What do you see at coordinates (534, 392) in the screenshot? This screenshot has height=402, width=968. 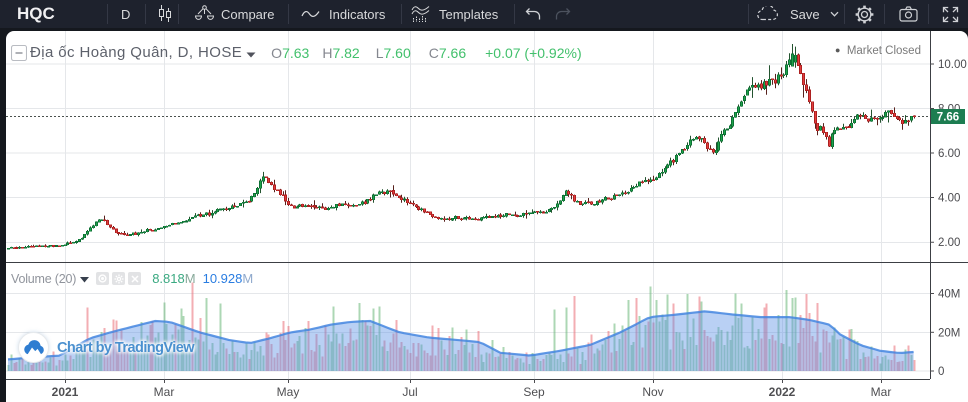 I see `svg-text: Sep` at bounding box center [534, 392].